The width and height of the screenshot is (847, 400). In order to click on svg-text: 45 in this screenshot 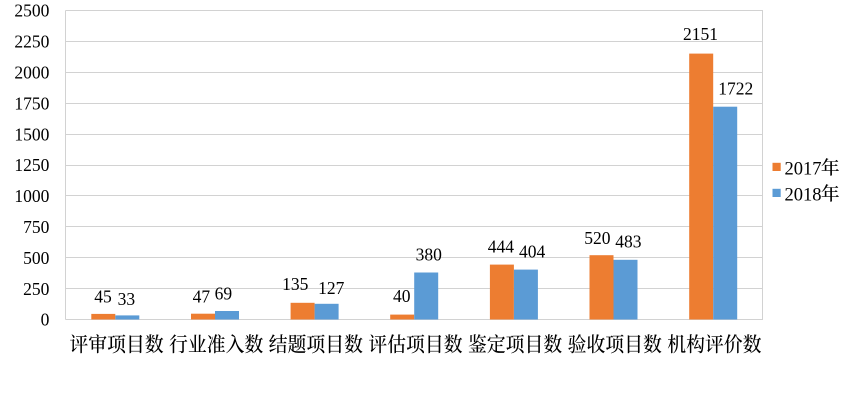, I will do `click(103, 297)`.